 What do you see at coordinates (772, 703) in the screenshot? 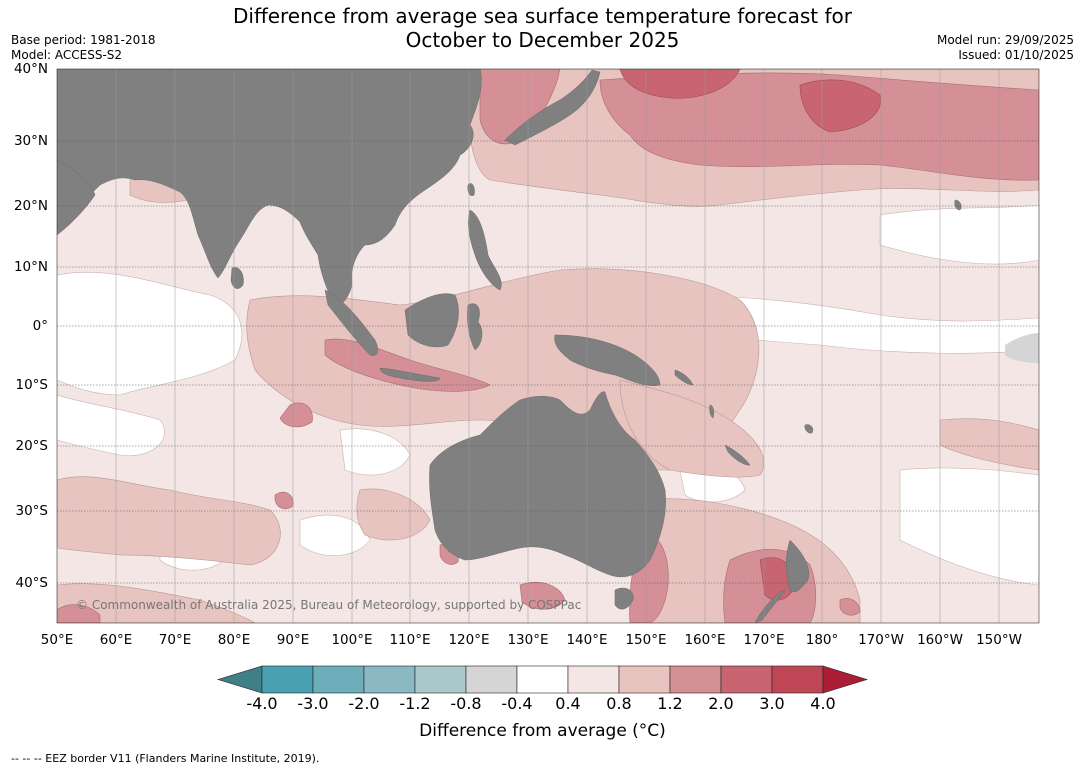
I see `colorbar-tick-10: 3.0` at bounding box center [772, 703].